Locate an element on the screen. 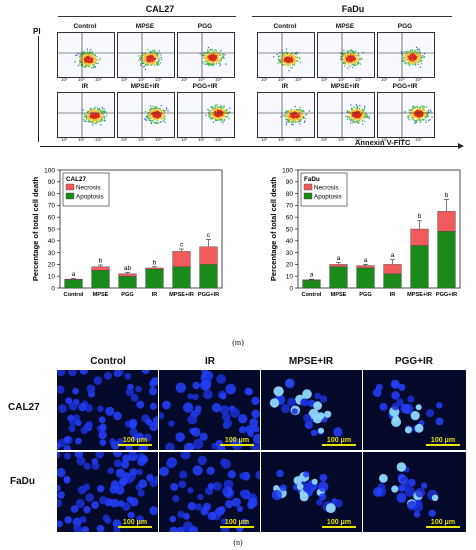  x-category-label: MPSE is located at coordinates (339, 295).